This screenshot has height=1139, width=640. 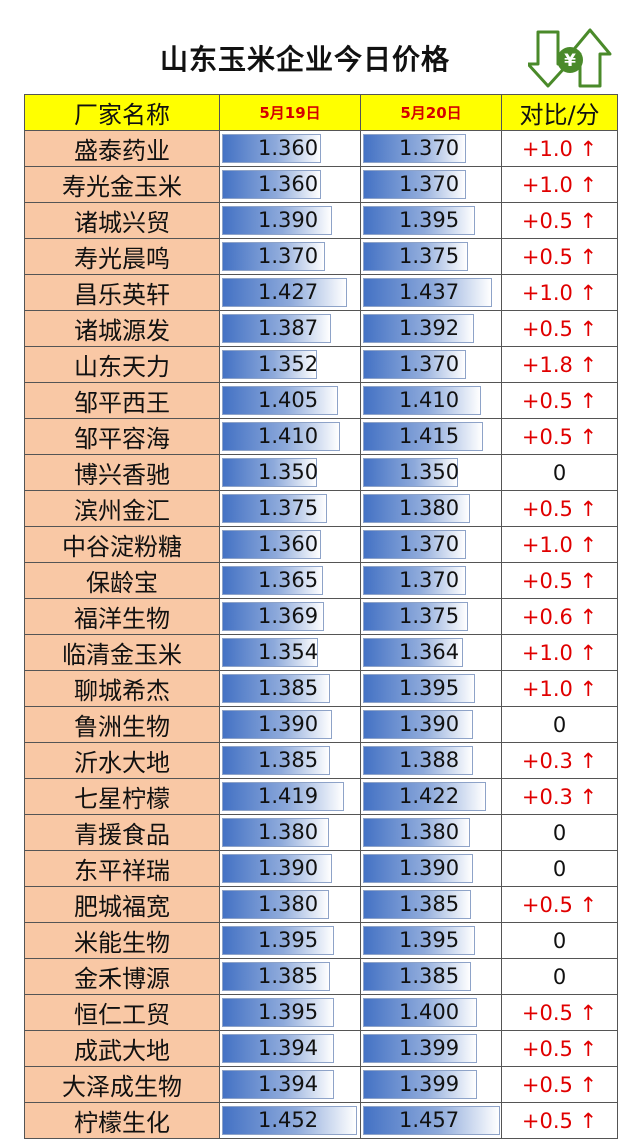 I want to click on price-may20: 1.400, so click(x=431, y=1012).